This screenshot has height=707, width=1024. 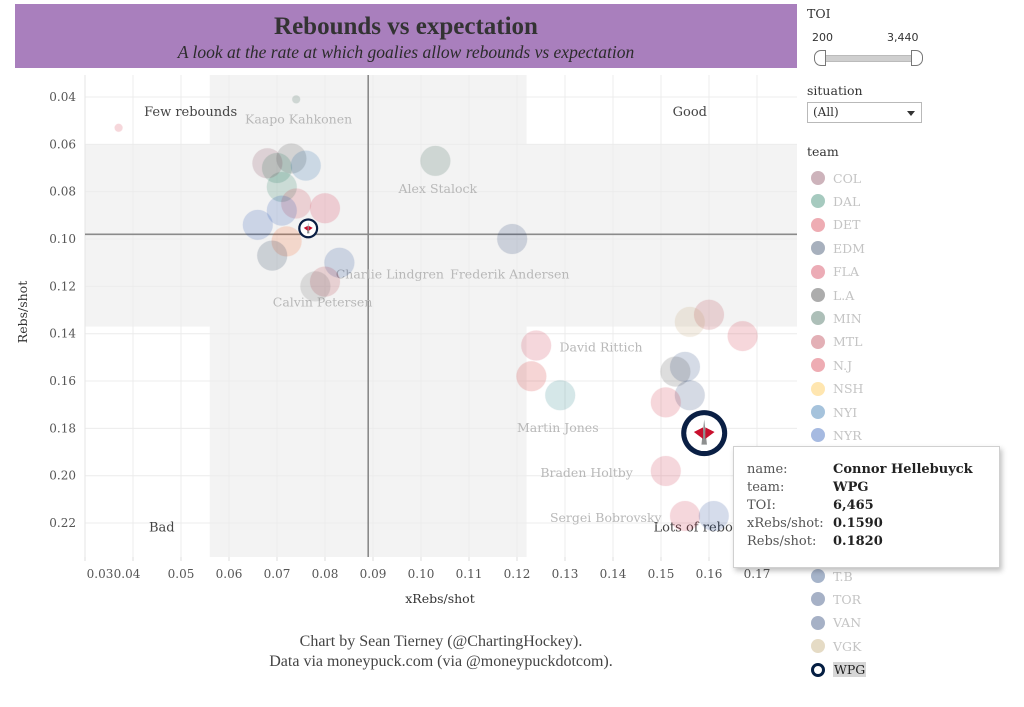 What do you see at coordinates (845, 412) in the screenshot?
I see `legend-item-label: NYI` at bounding box center [845, 412].